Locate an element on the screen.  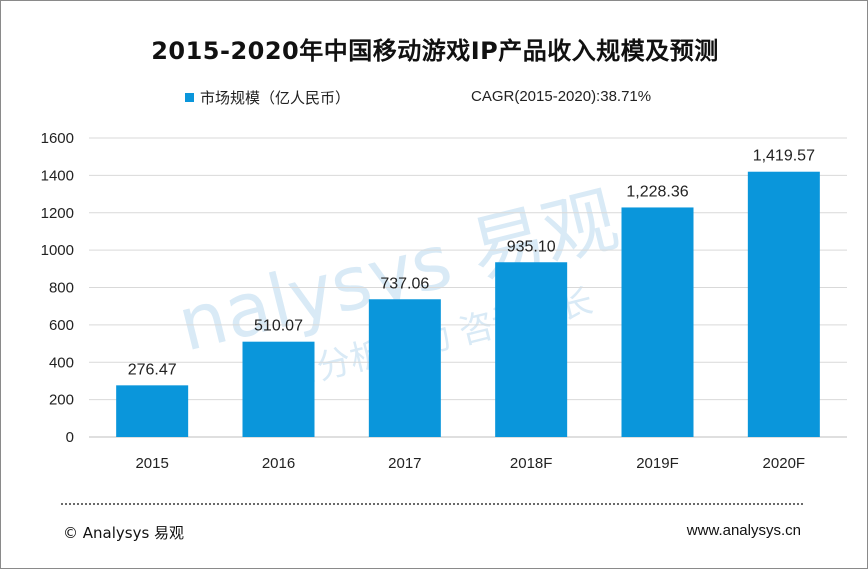
chart-title: 2015-2020年中国移动游戏IP产品收入规模及预测 is located at coordinates (435, 51).